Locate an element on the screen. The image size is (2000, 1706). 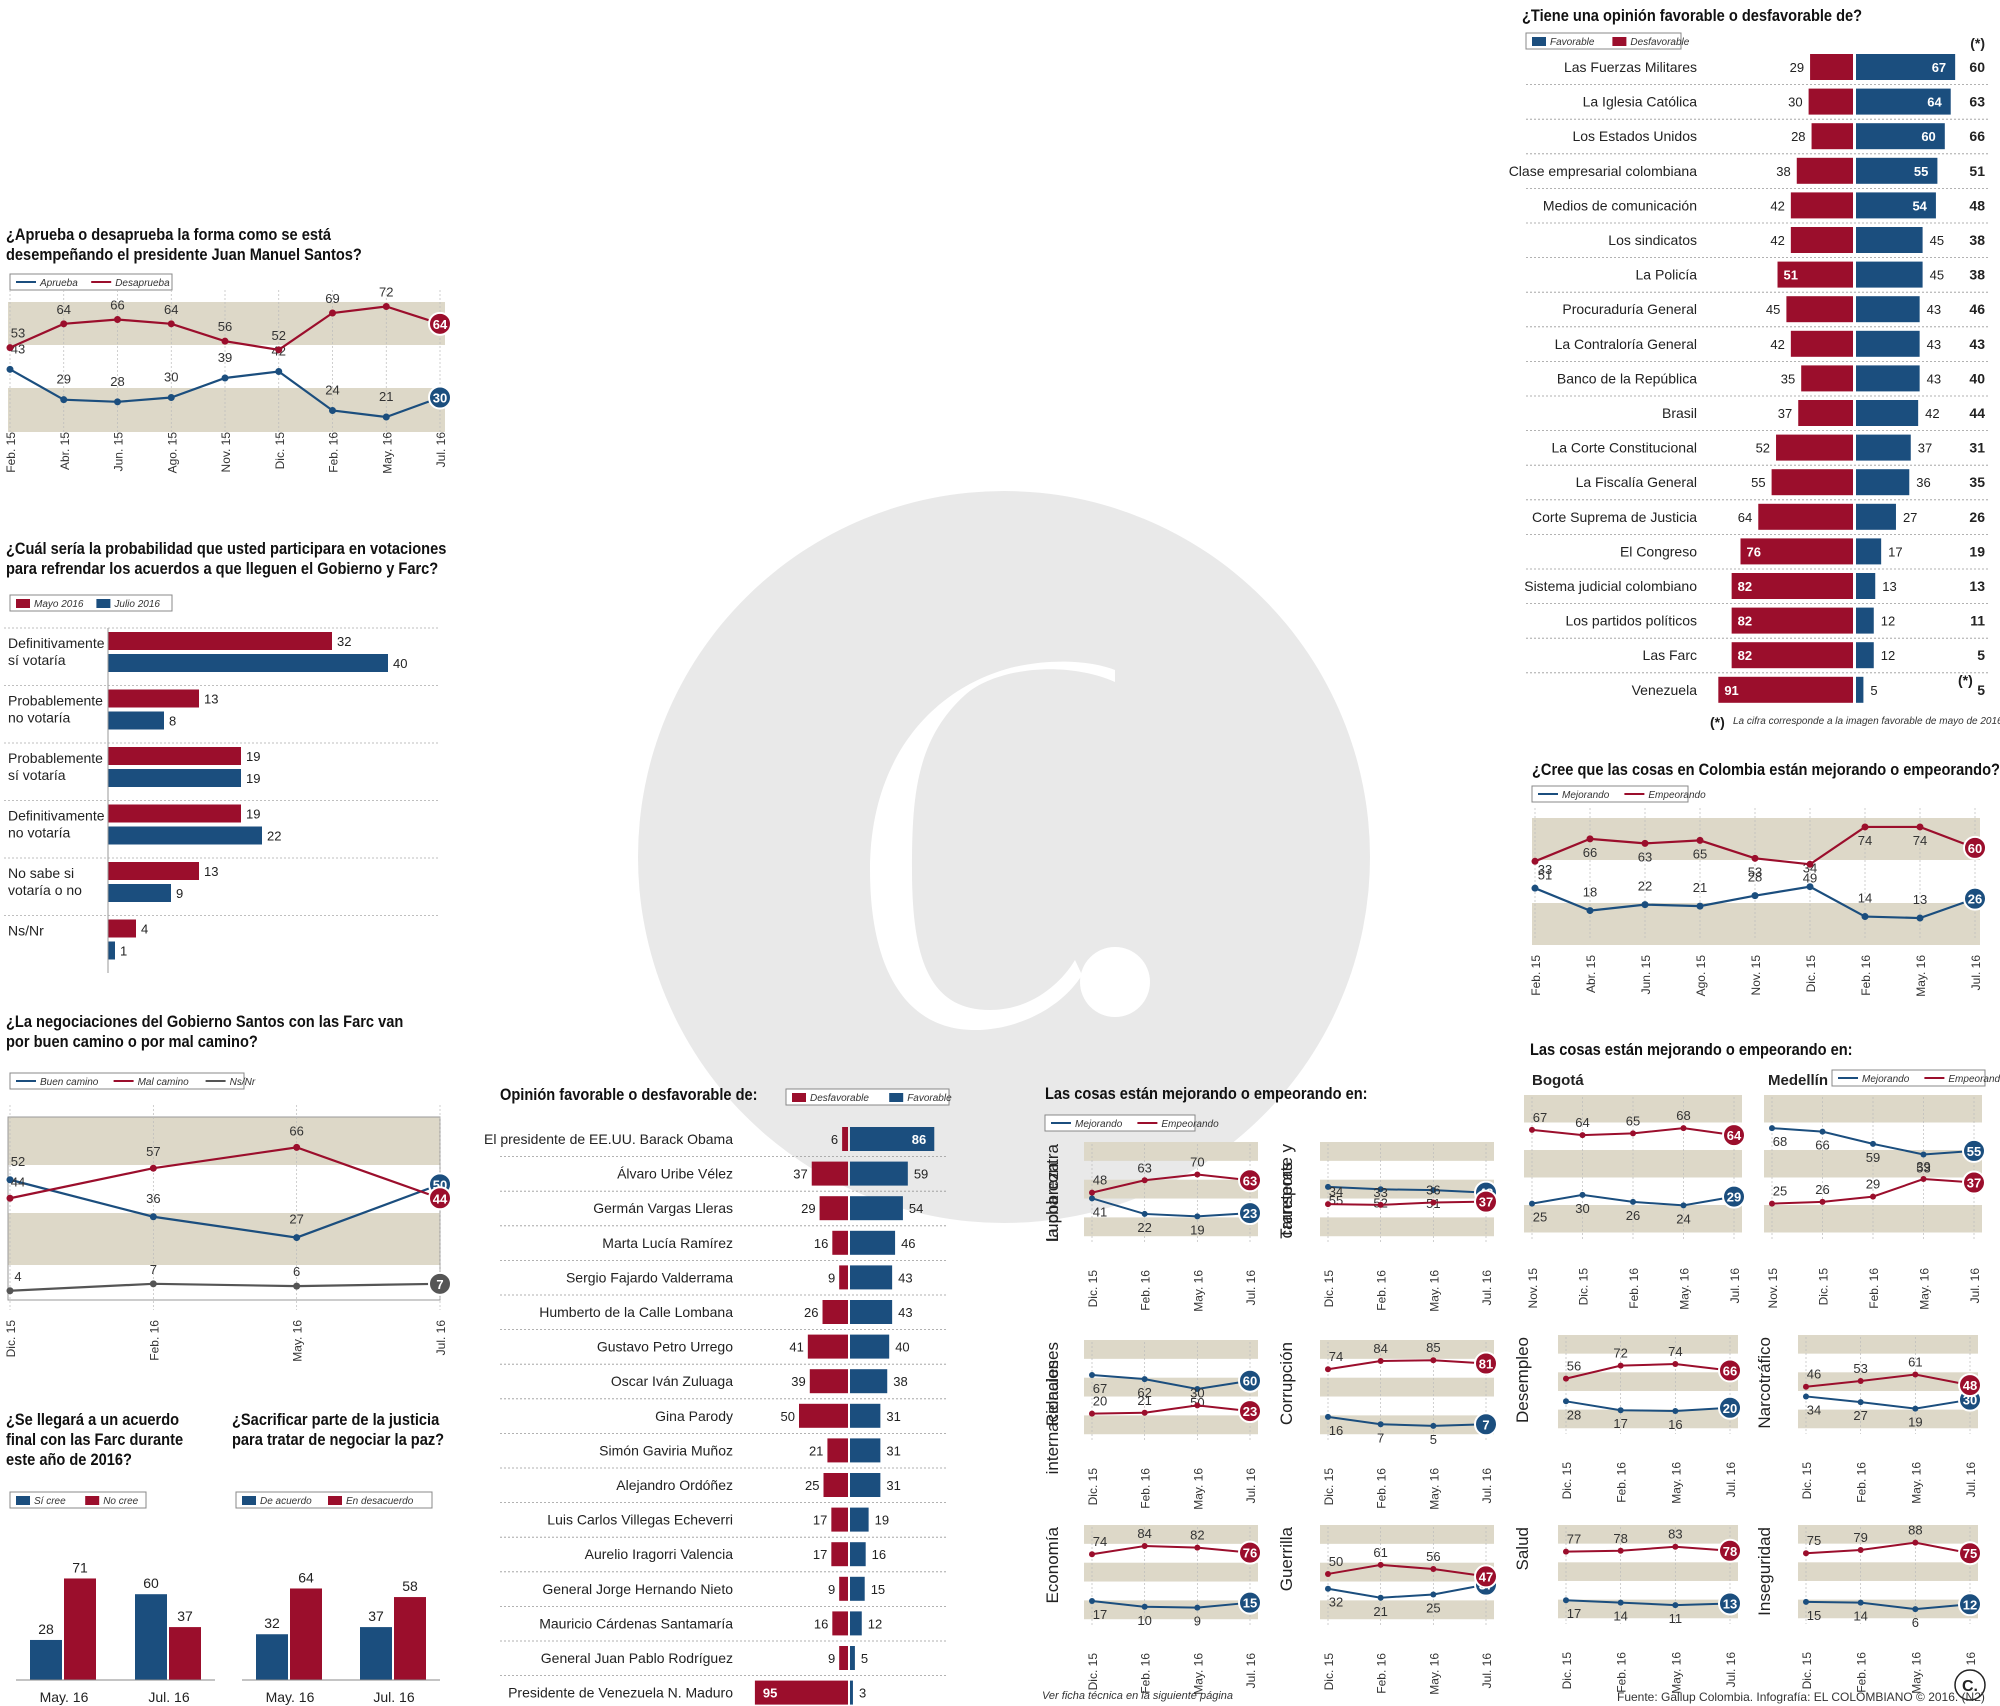
bar-value: 3 is located at coordinates (862, 1693).